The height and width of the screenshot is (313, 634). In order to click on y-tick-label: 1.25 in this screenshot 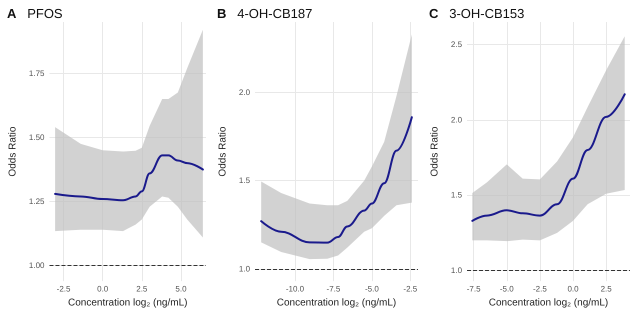, I will do `click(37, 201)`.